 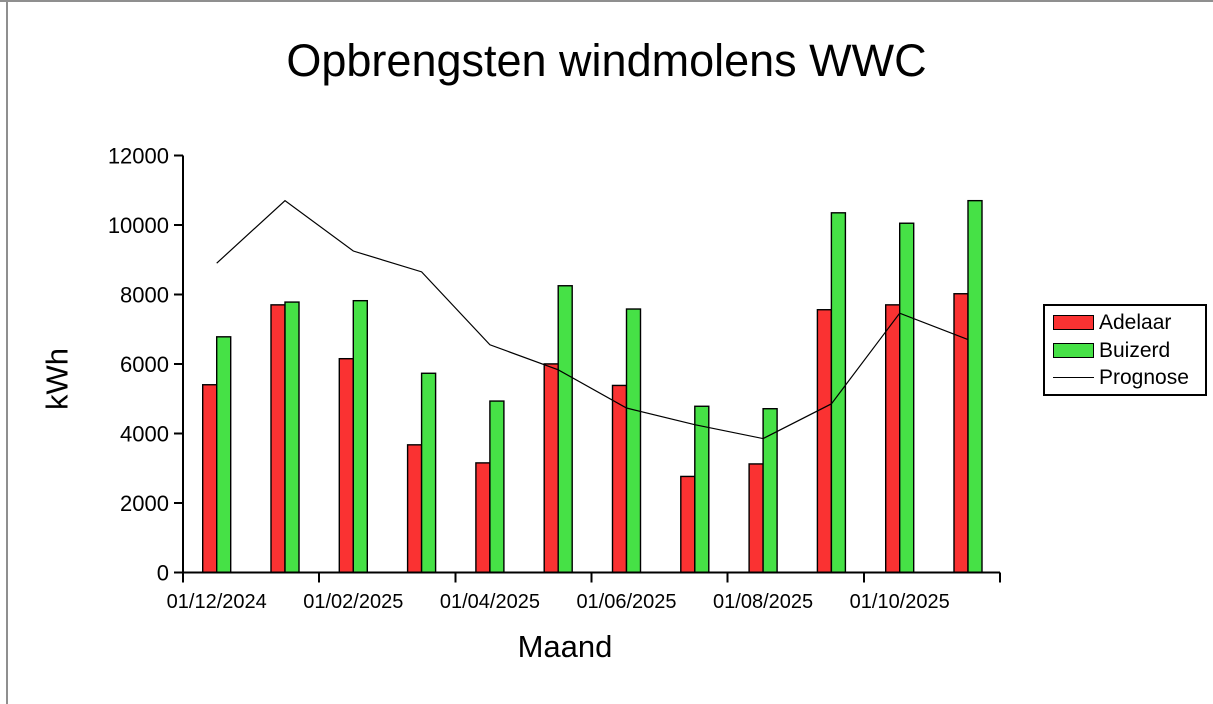 I want to click on y-tick-label: 4000, so click(x=144, y=433).